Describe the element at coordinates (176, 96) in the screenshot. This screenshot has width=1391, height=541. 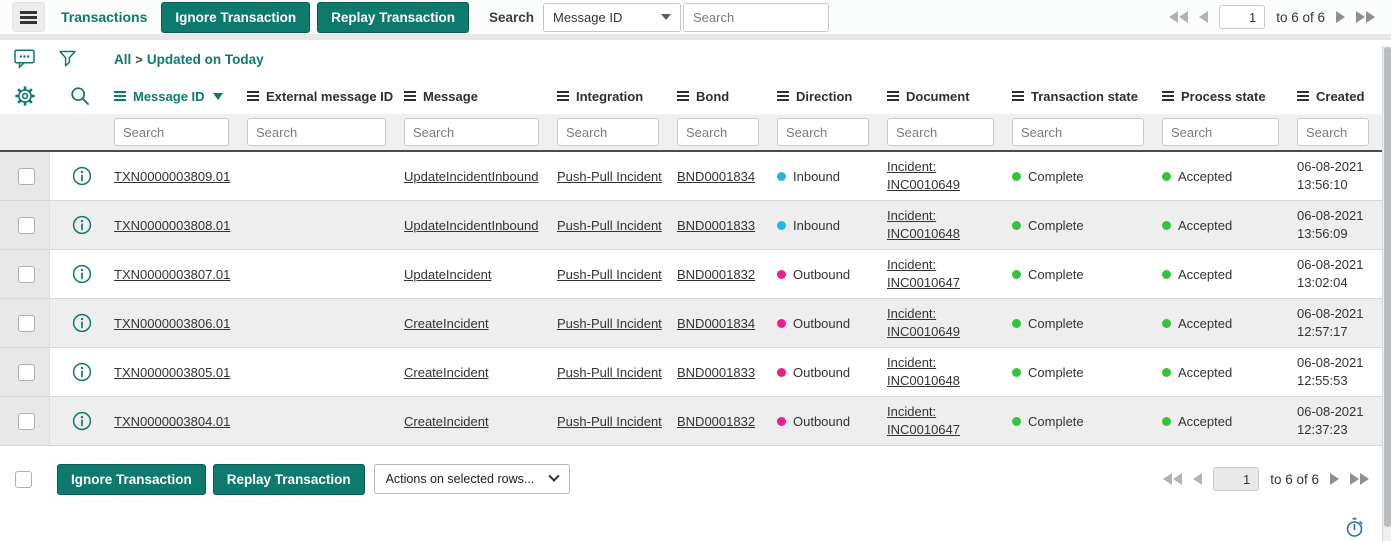
I see `column-header-message_id: Message ID` at that location.